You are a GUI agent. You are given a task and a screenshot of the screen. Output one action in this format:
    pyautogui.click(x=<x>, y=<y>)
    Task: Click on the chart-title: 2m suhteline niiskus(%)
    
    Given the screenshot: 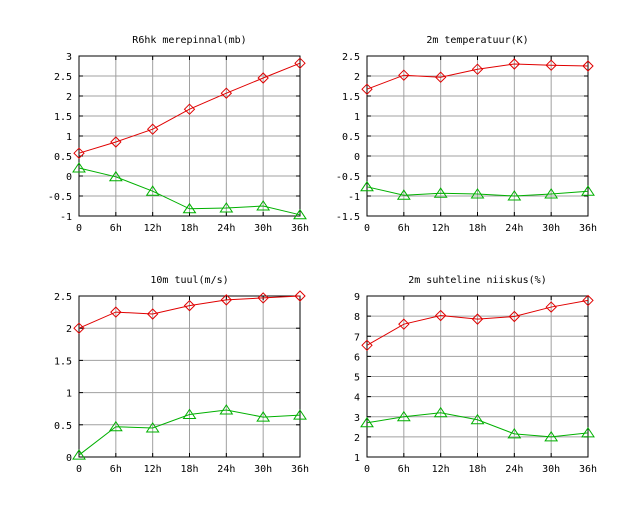 What is the action you would take?
    pyautogui.click(x=477, y=280)
    